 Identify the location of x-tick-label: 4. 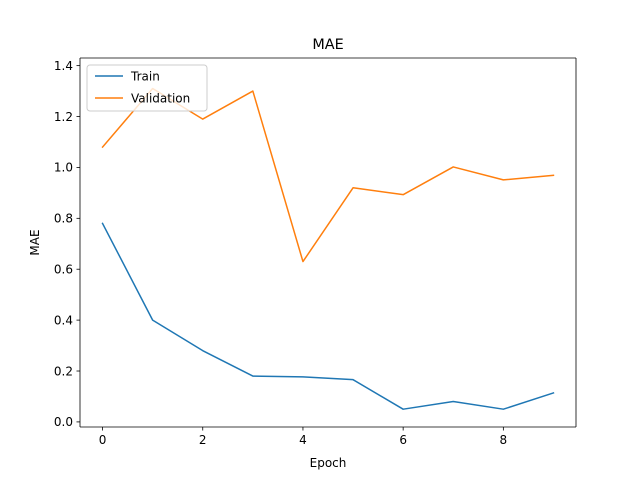
(303, 440).